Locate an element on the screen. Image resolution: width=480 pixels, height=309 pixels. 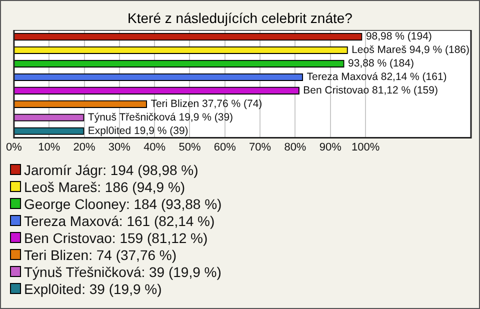
legend-label: Teri Blizen: 74 (37,76 %) is located at coordinates (100, 254).